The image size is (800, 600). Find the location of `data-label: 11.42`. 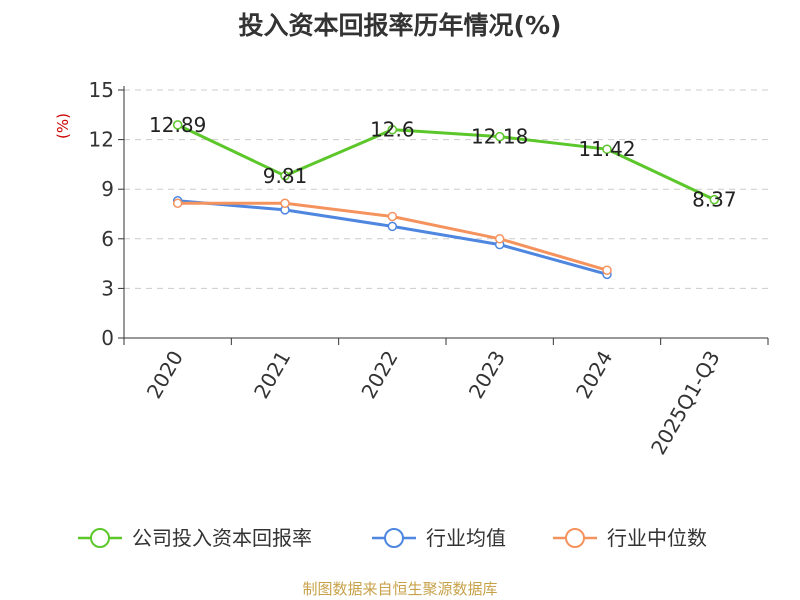

data-label: 11.42 is located at coordinates (606, 149).